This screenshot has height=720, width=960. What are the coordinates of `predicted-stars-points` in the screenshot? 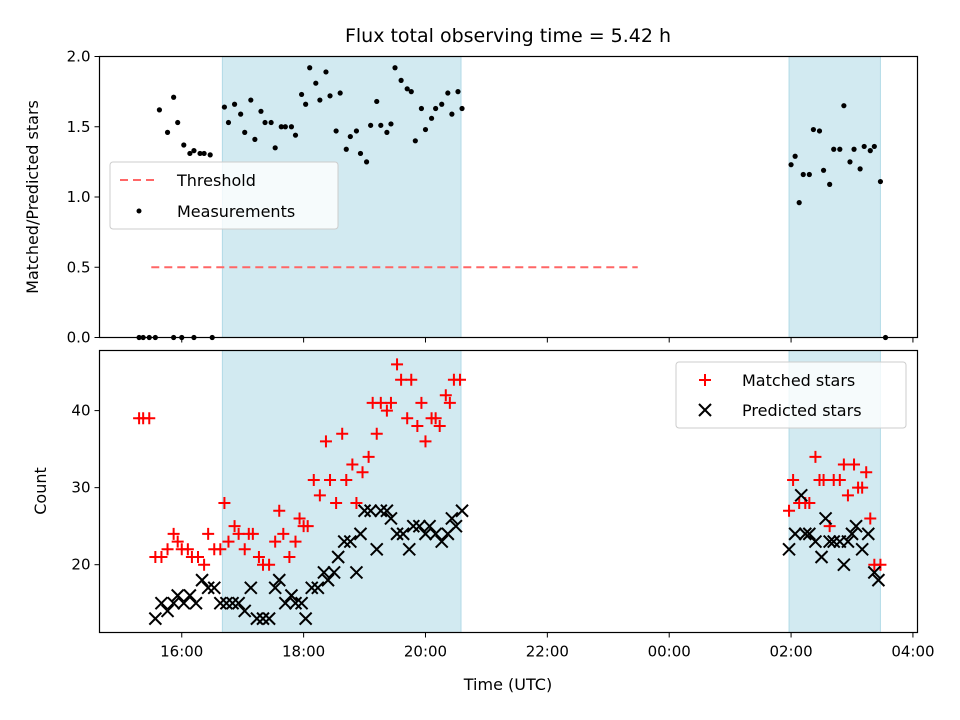 It's located at (517, 557).